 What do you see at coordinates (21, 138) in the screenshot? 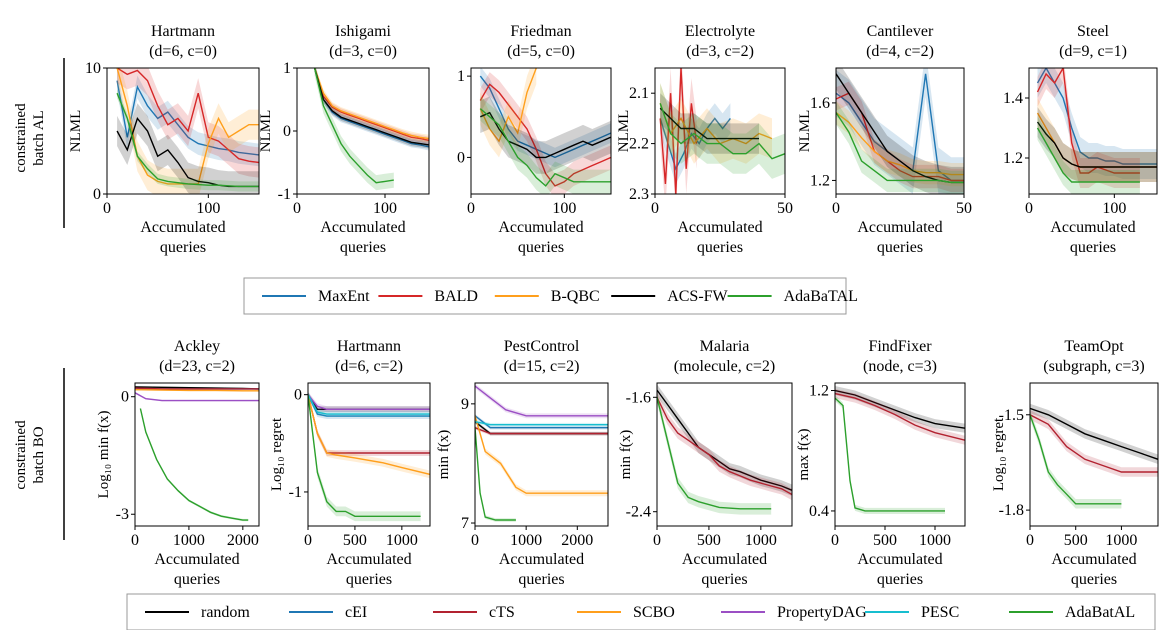
I see `row-label-al-line1: constrained` at bounding box center [21, 138].